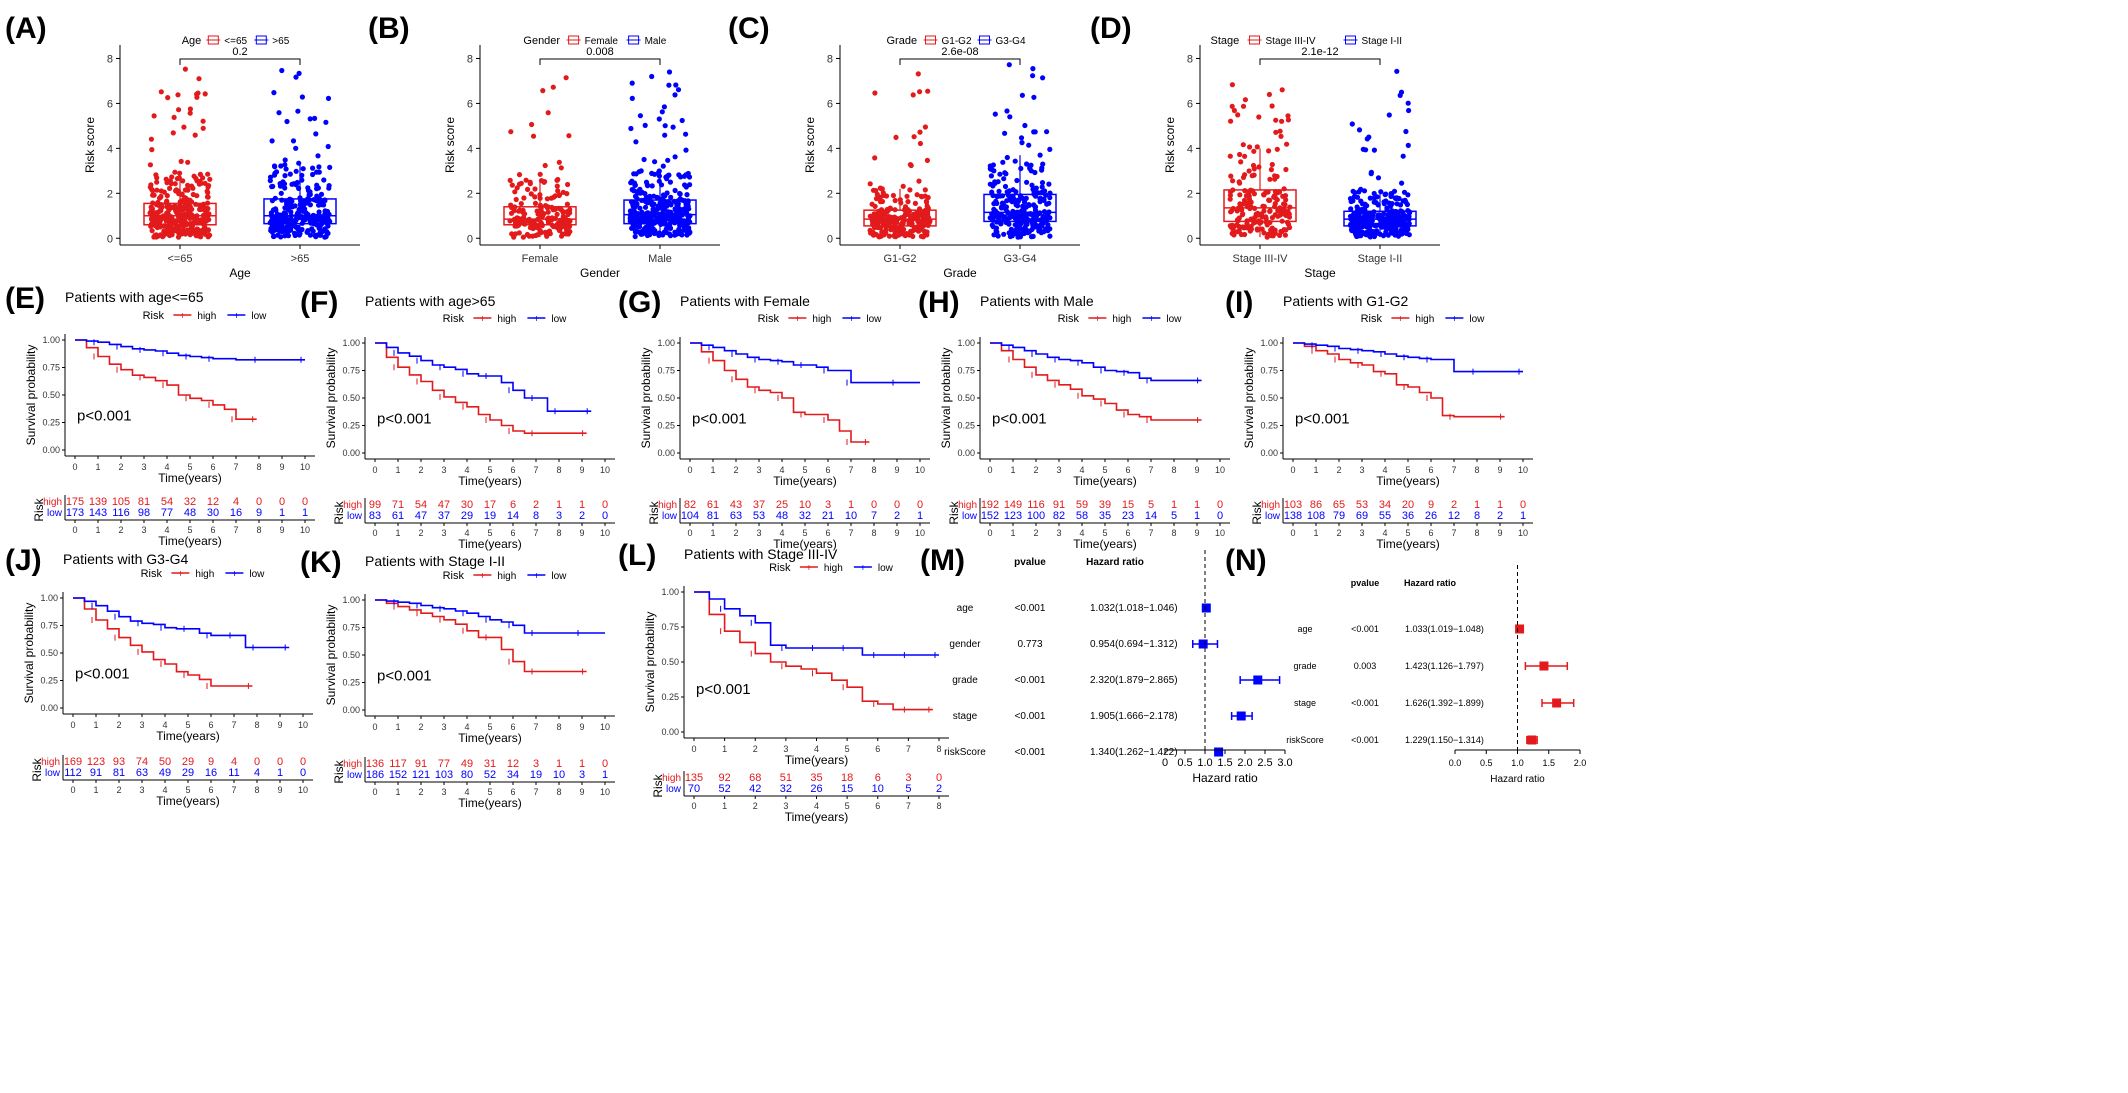 The height and width of the screenshot is (1093, 2128). Describe the element at coordinates (666, 398) in the screenshot. I see `y-tick-label: 0.50` at that location.